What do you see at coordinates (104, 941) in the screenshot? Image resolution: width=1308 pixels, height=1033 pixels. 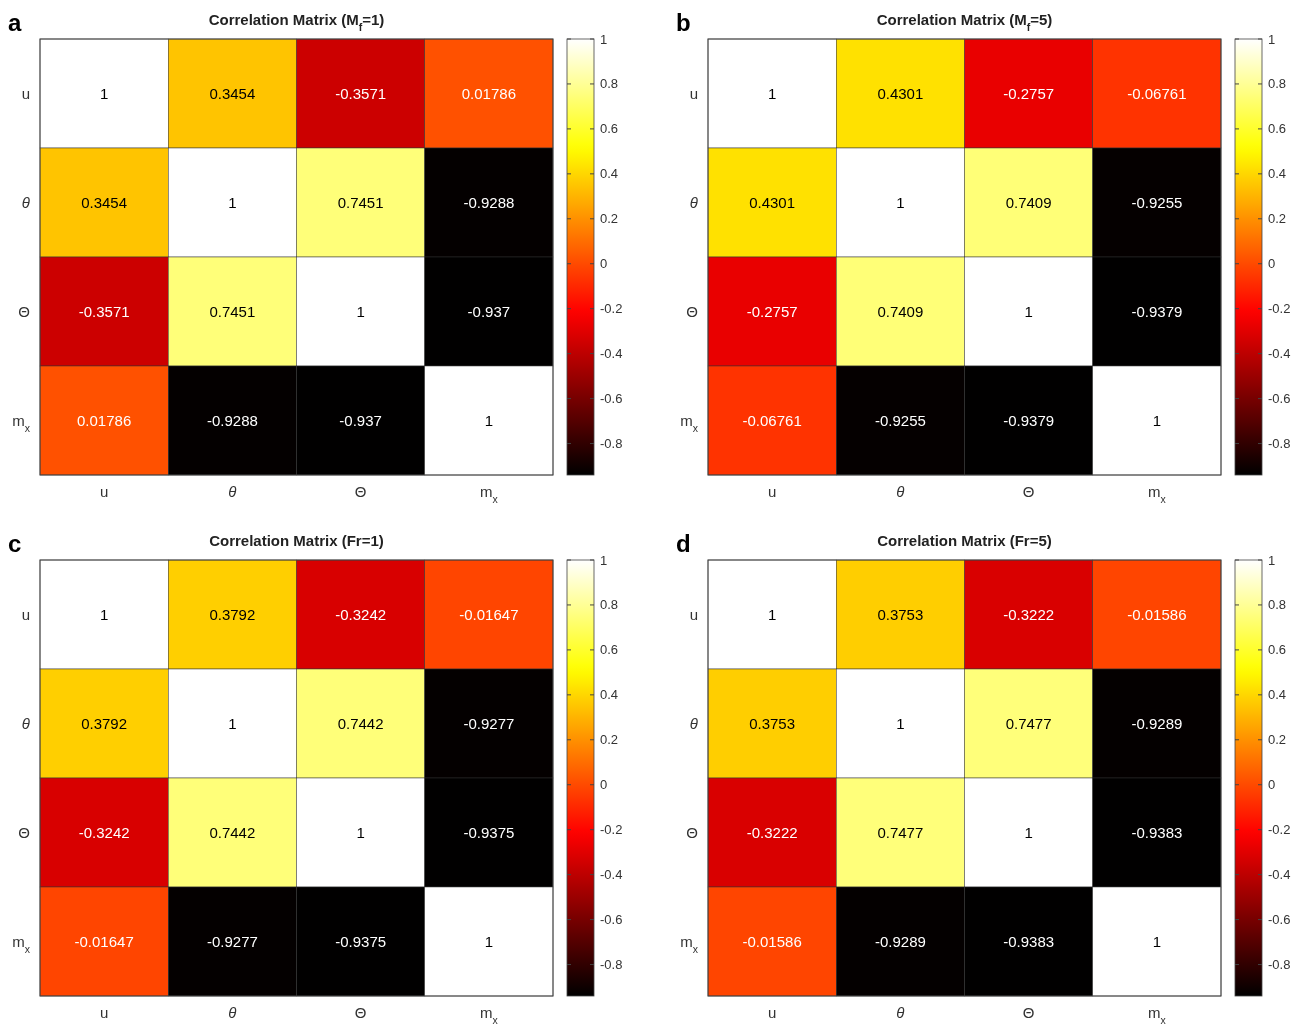 I see `data-label: -0.01647` at bounding box center [104, 941].